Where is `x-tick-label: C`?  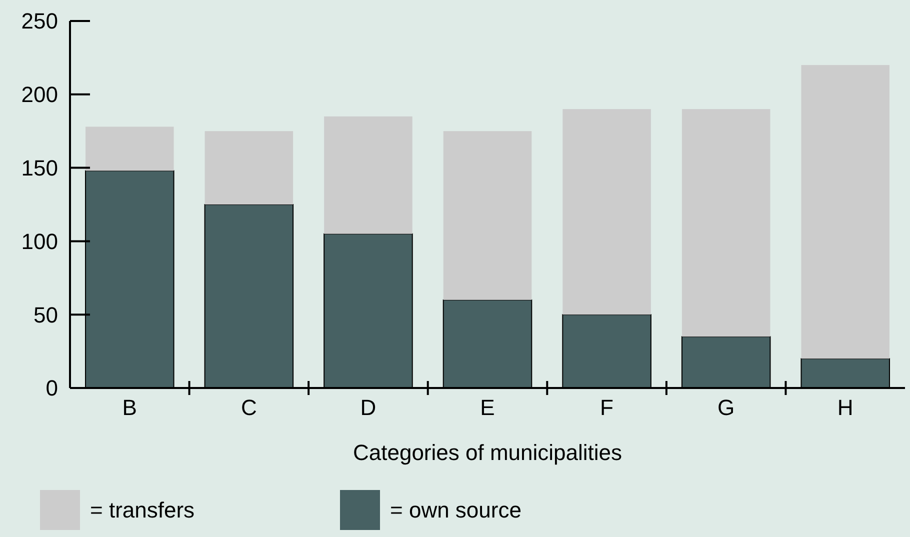 x-tick-label: C is located at coordinates (248, 407).